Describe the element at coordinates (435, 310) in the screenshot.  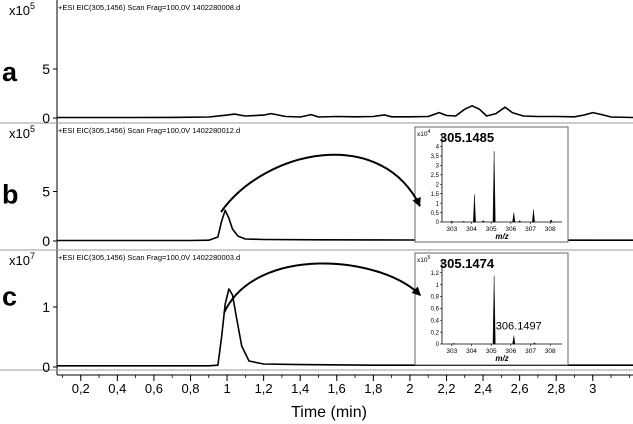
I see `inset-y-tick-label: 0,6` at that location.